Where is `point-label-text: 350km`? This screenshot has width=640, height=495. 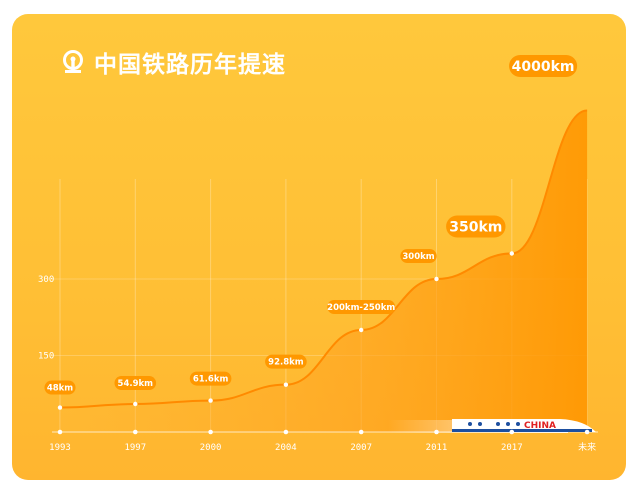 point-label-text: 350km is located at coordinates (475, 228).